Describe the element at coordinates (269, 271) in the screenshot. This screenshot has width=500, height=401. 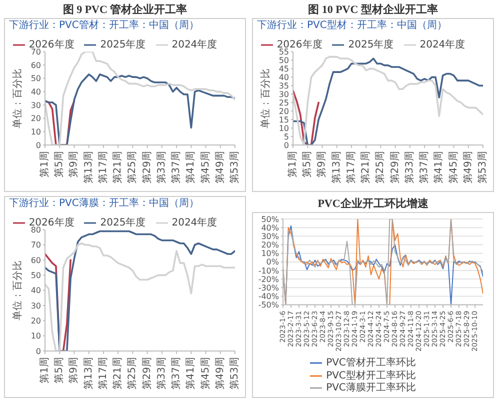
I see `y-tick-label: -10%` at that location.